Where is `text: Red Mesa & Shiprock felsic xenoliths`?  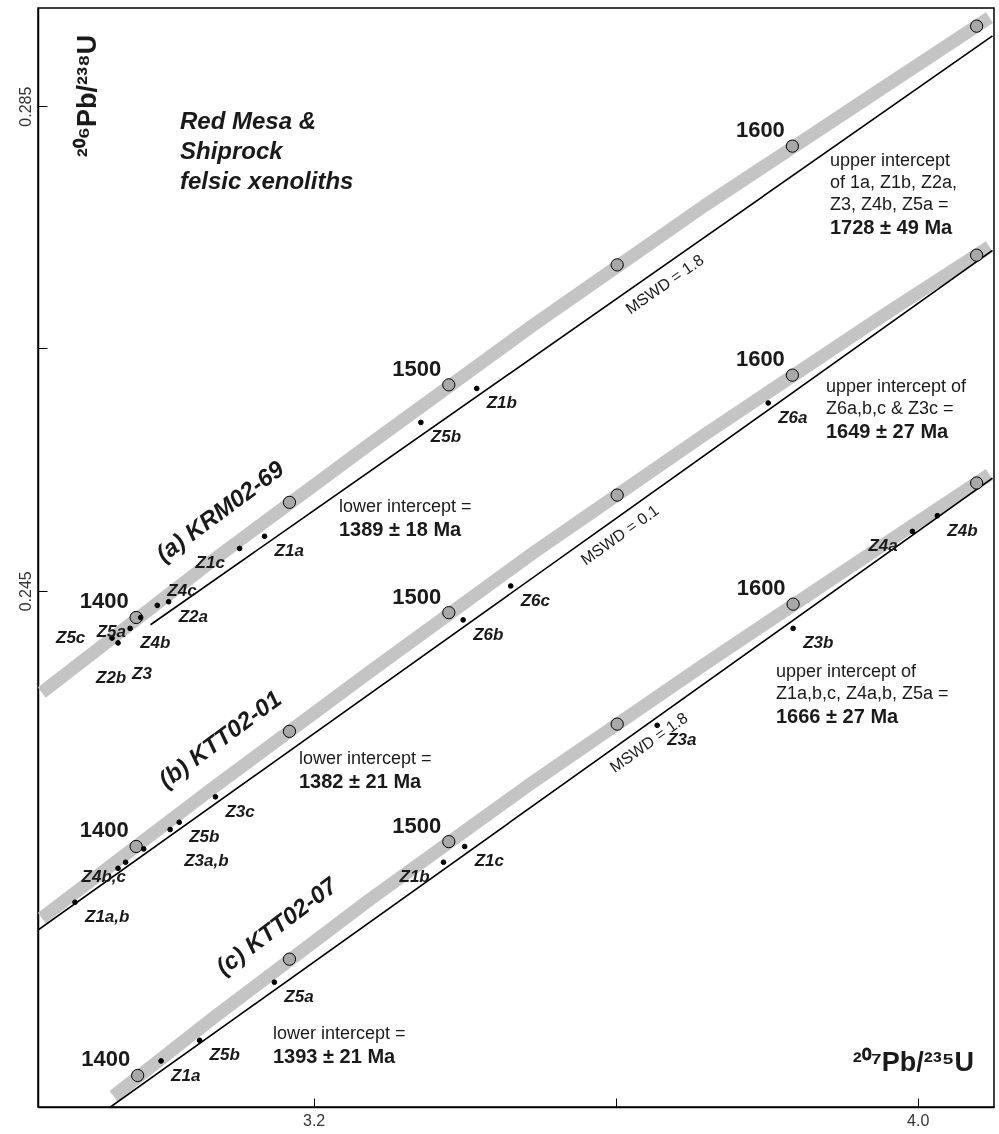
text: Red Mesa & Shiprock felsic xenoliths is located at coordinates (267, 150).